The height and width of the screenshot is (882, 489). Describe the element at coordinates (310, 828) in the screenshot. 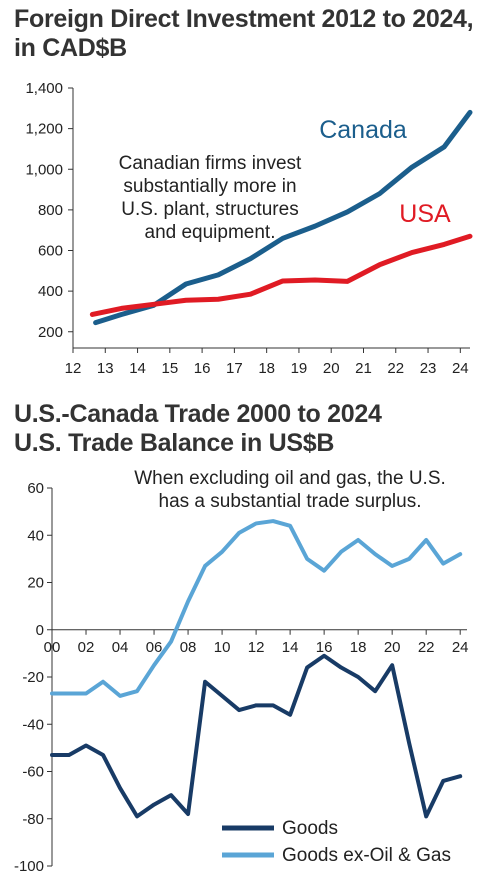

I see `legend-label-goods: Goods` at that location.